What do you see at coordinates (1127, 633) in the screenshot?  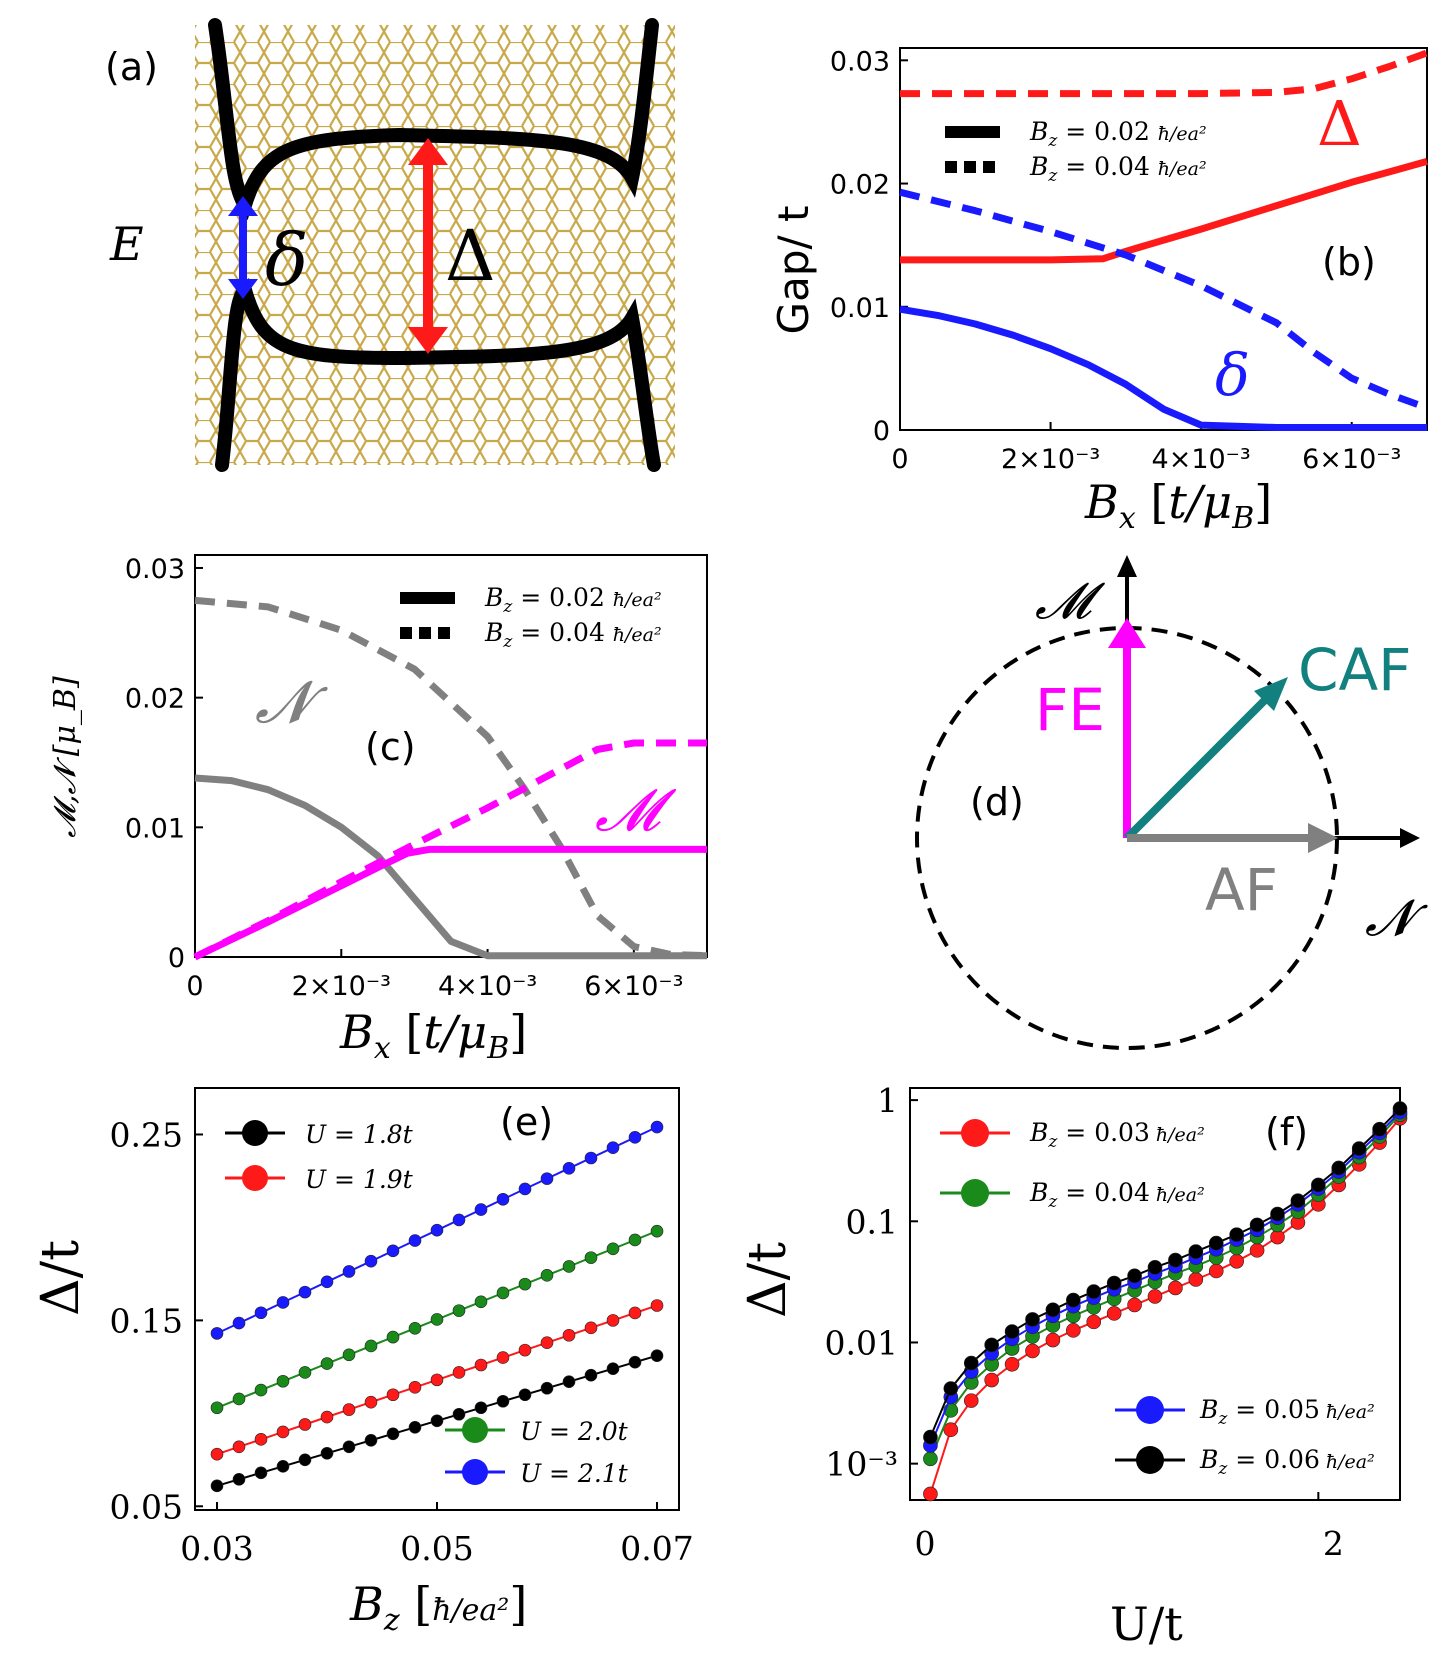 I see `FE-arrowhead` at bounding box center [1127, 633].